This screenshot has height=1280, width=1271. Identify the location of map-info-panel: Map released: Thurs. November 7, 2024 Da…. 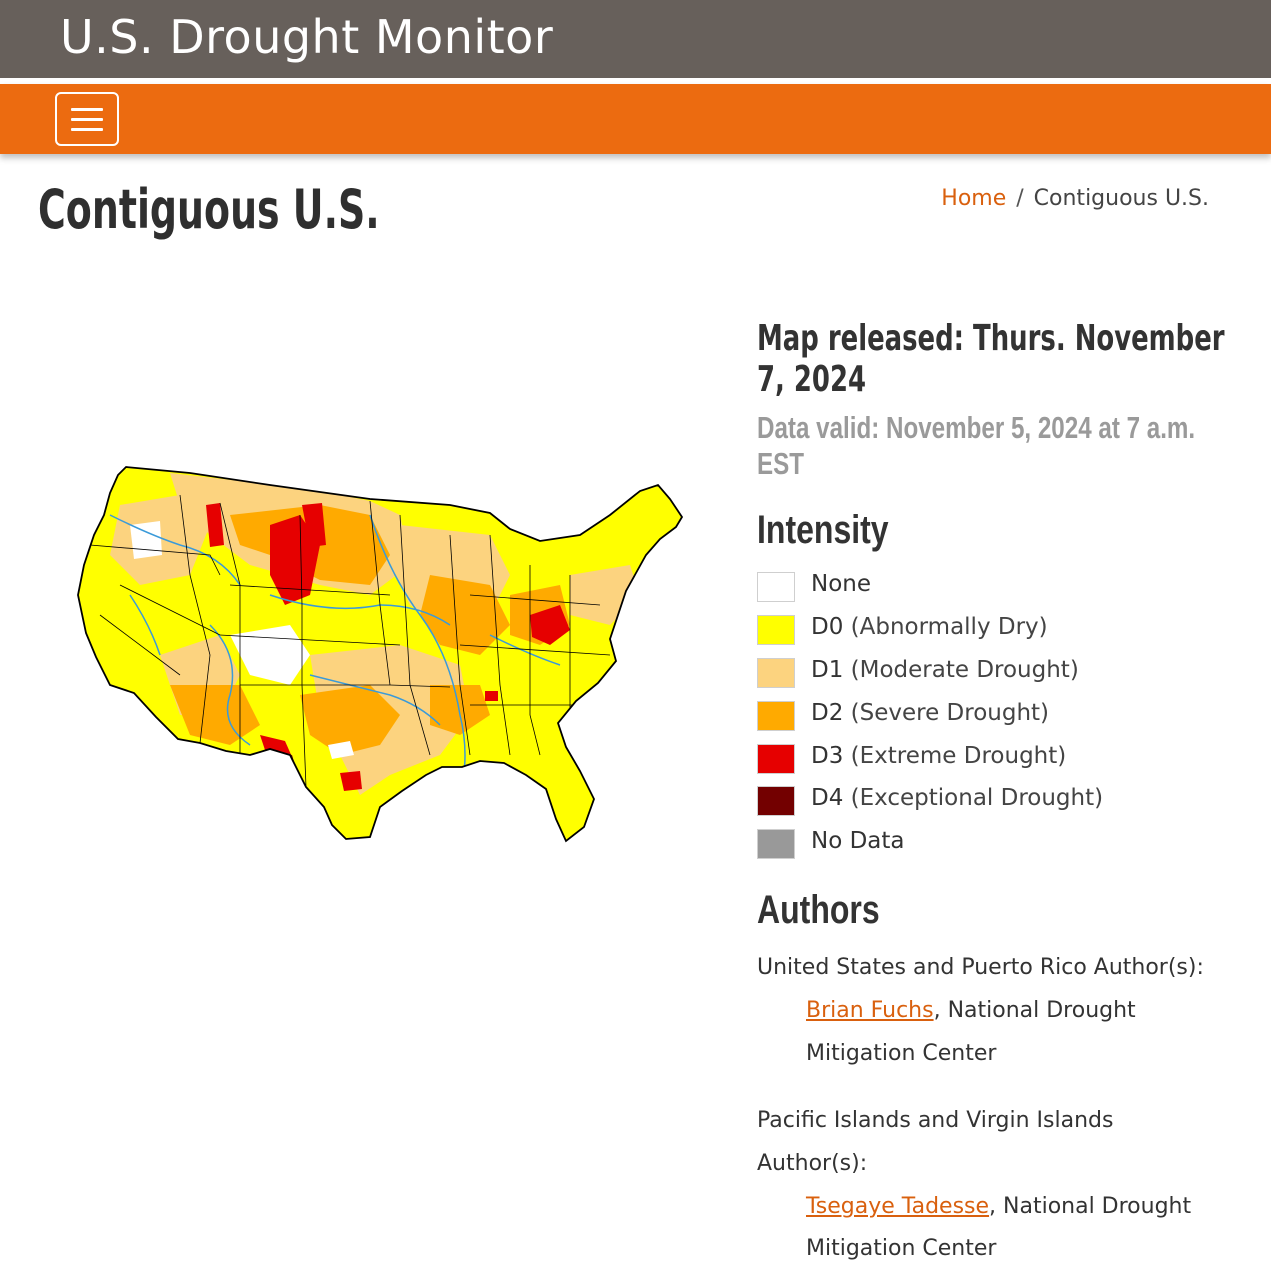
(1002, 400).